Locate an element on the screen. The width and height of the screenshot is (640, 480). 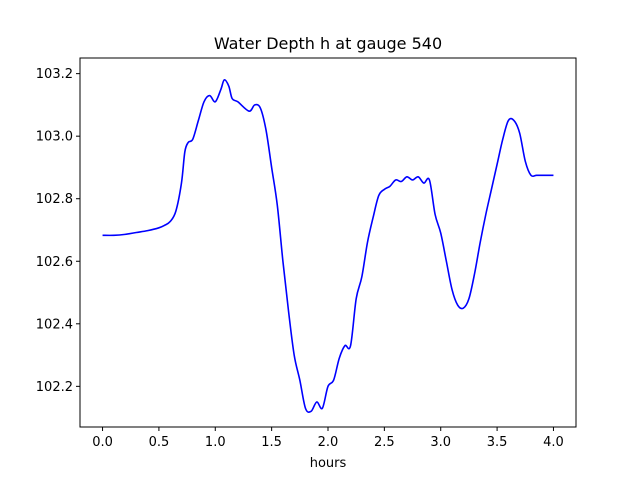
y-tick-label: 102.6 is located at coordinates (54, 262).